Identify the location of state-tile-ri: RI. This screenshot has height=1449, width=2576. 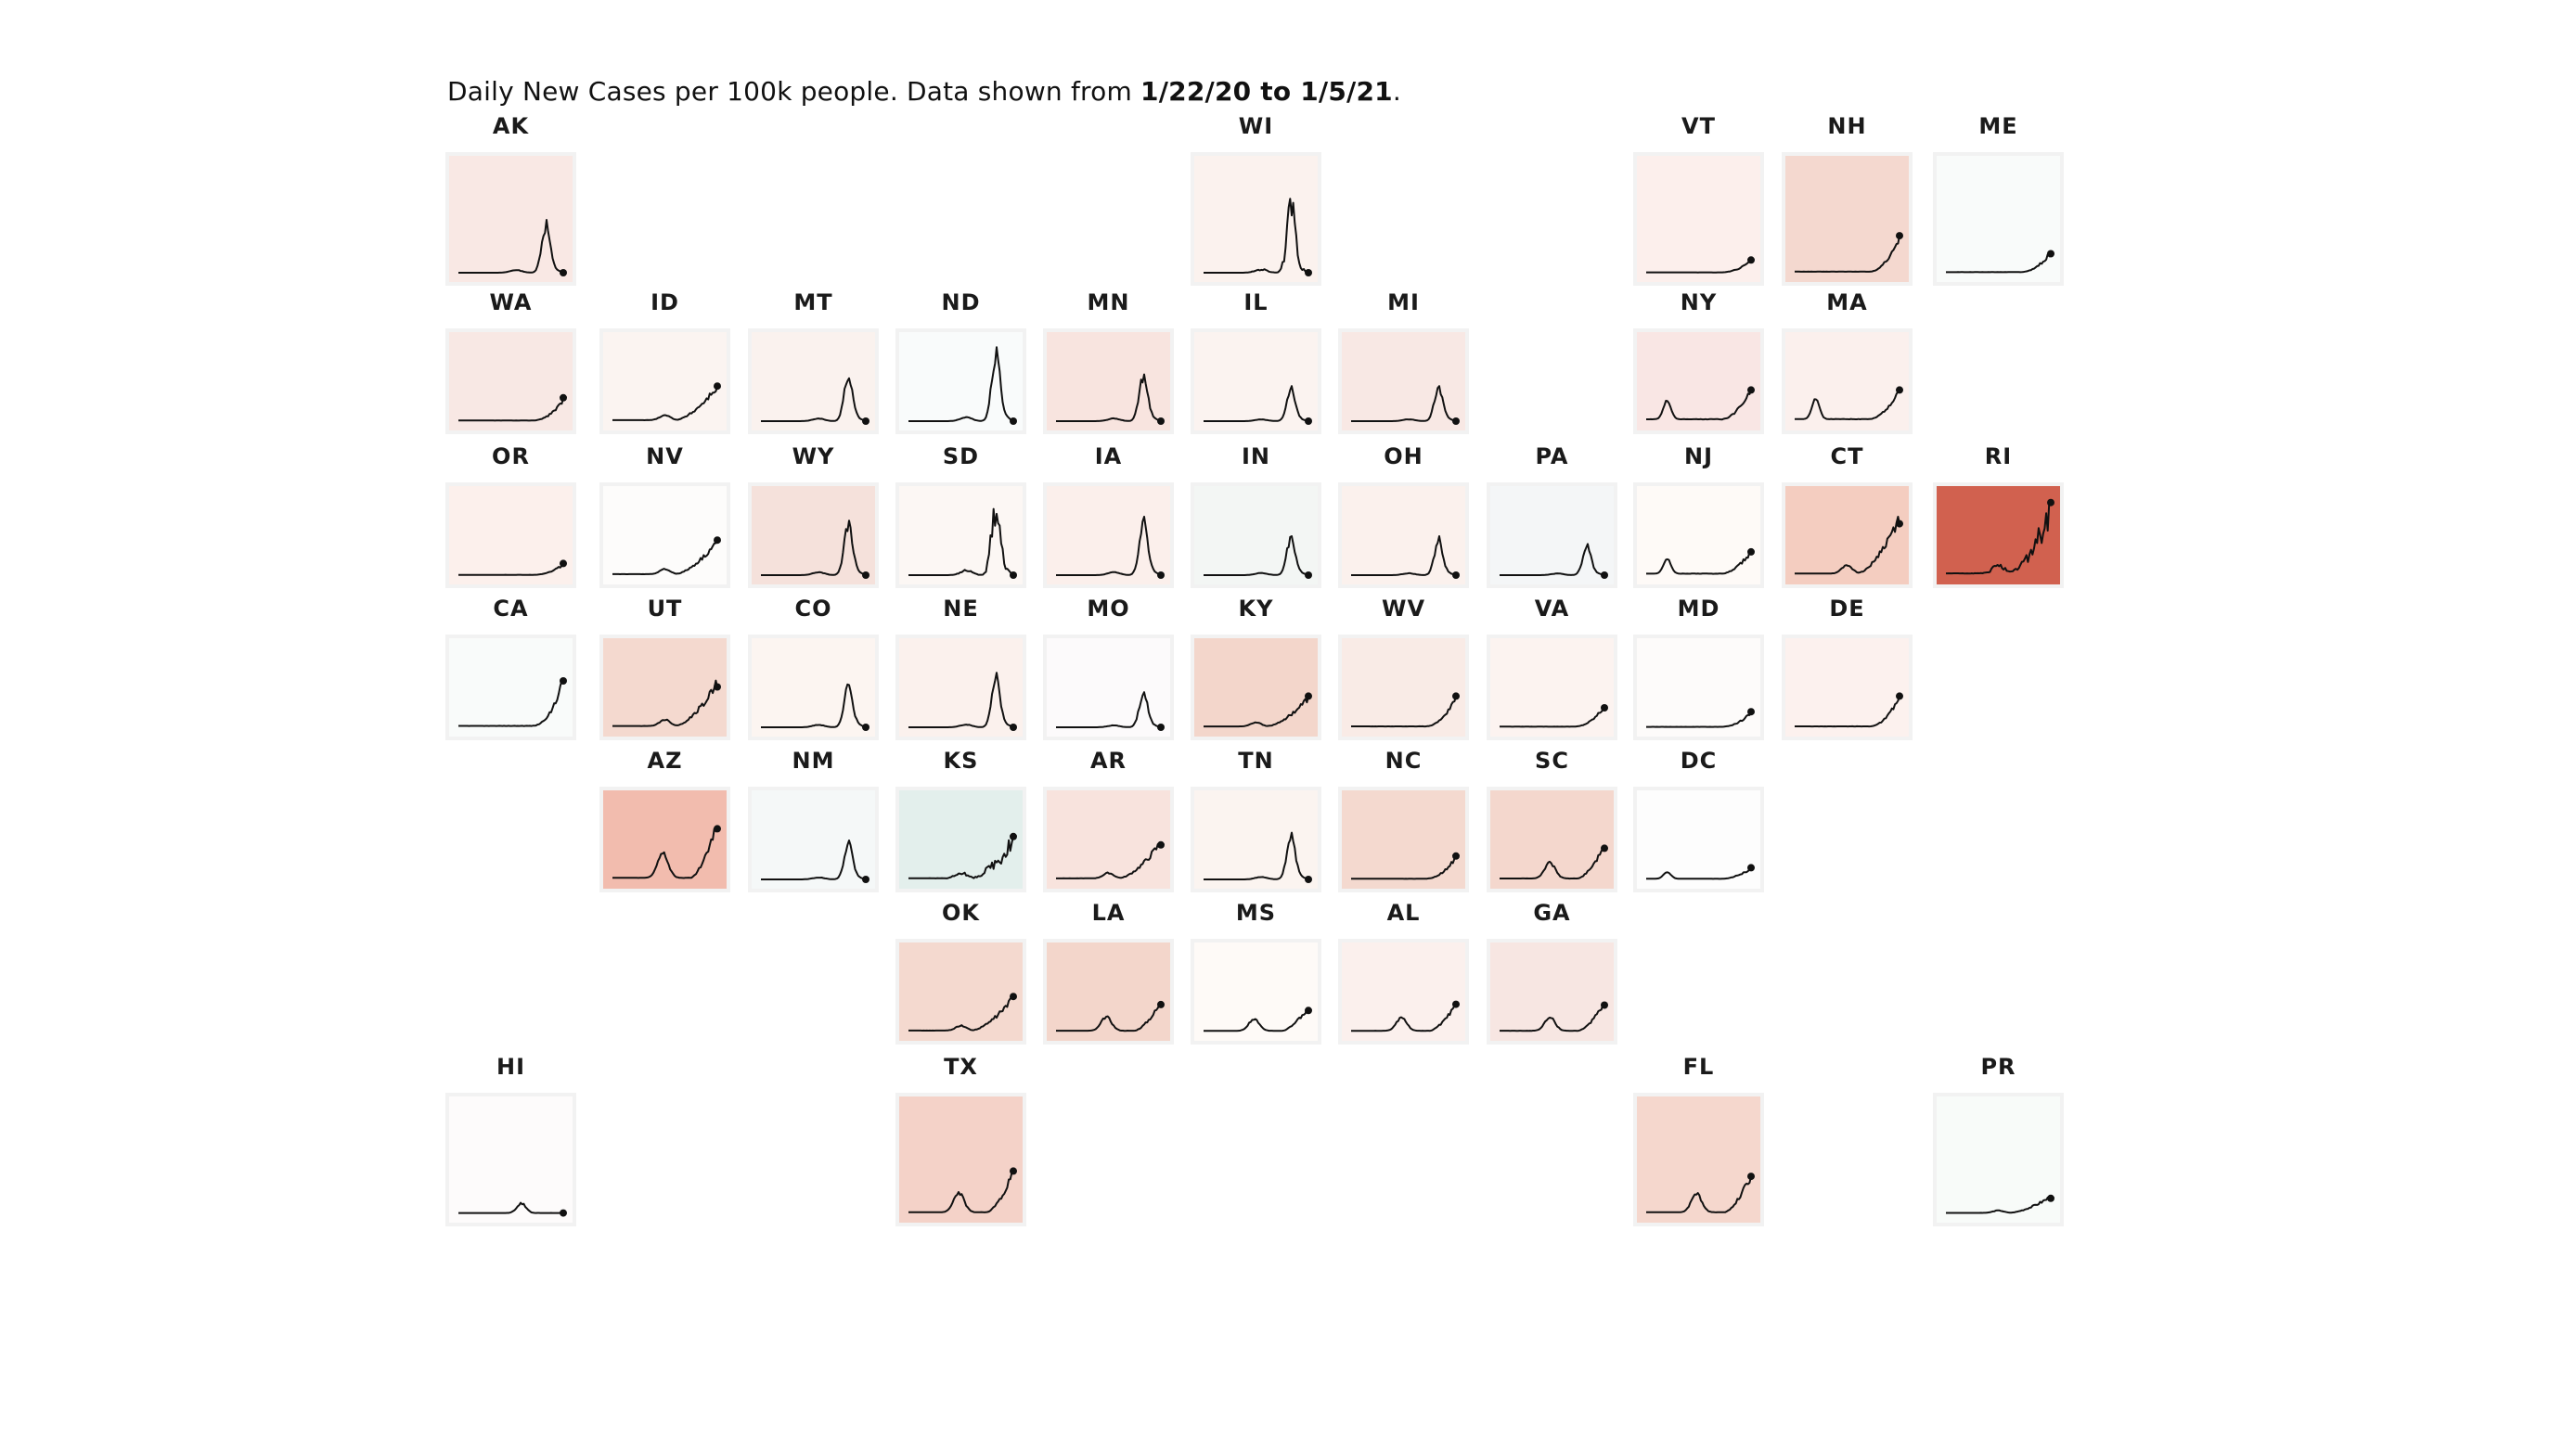
(1998, 531).